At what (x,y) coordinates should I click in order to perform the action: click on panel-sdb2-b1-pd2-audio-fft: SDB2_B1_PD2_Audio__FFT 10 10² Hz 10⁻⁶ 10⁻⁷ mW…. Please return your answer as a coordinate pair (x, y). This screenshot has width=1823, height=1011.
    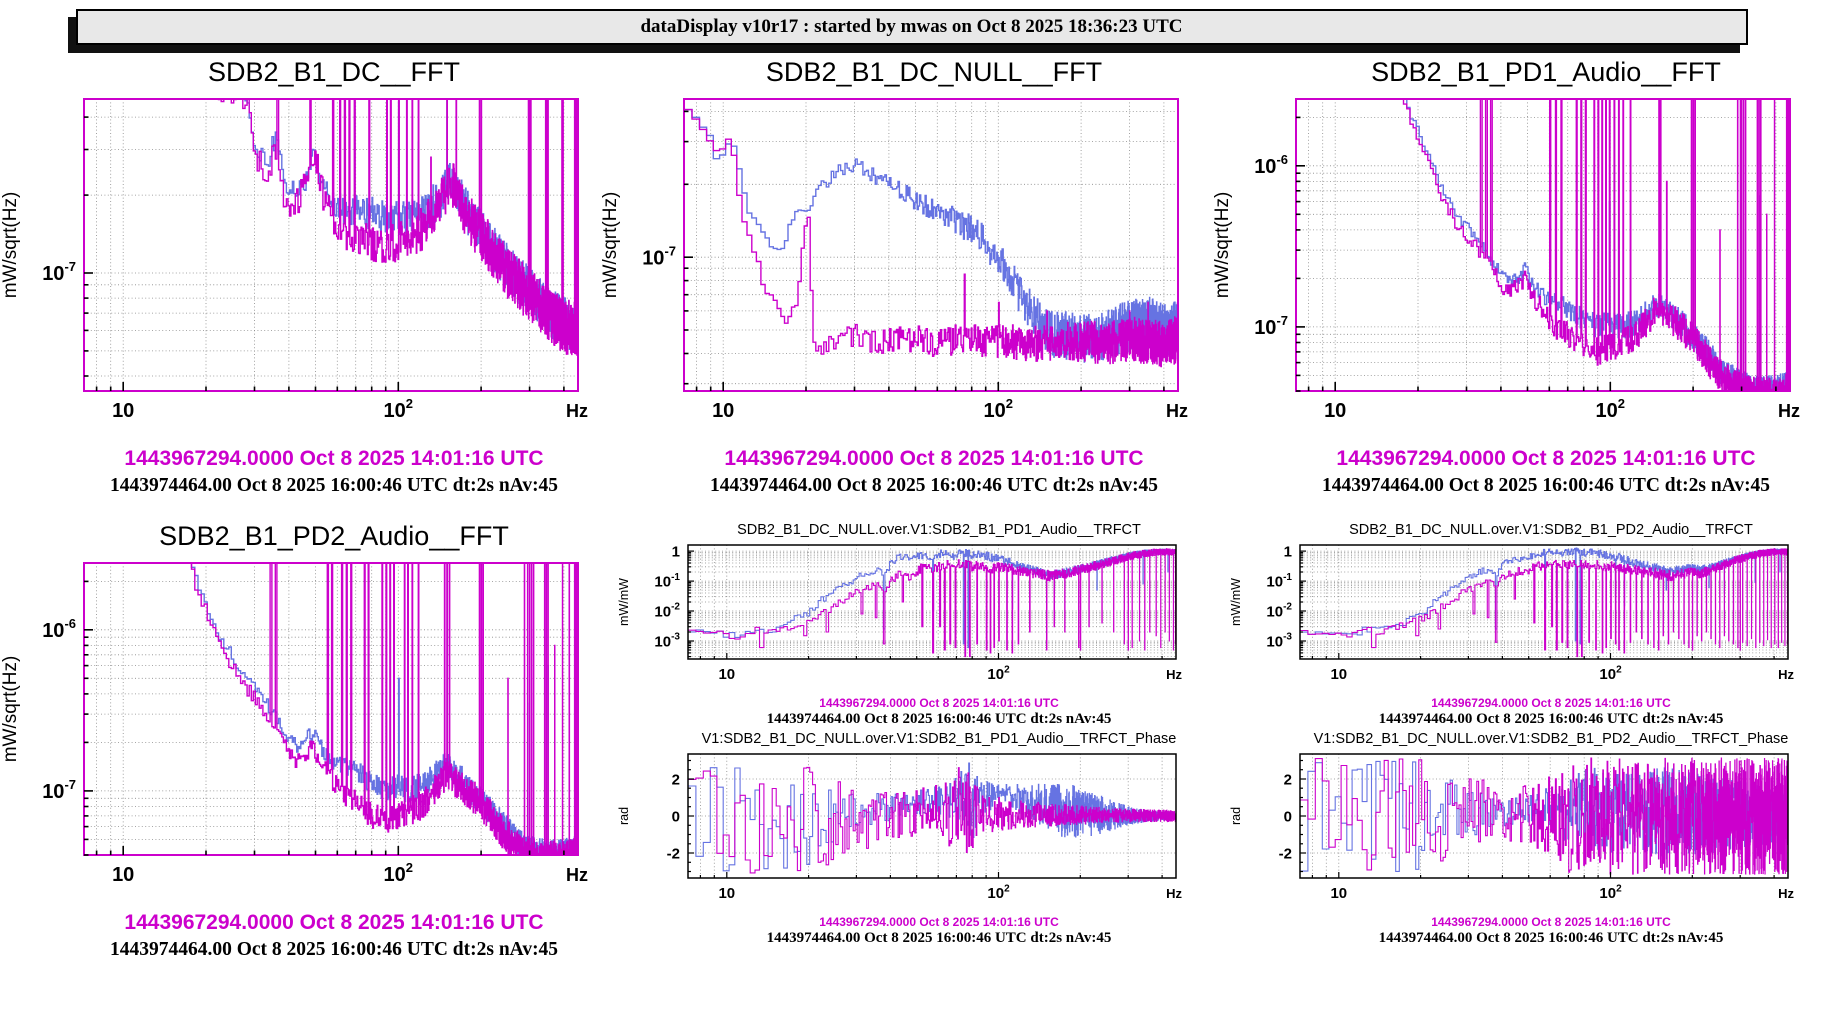
    Looking at the image, I should click on (297, 740).